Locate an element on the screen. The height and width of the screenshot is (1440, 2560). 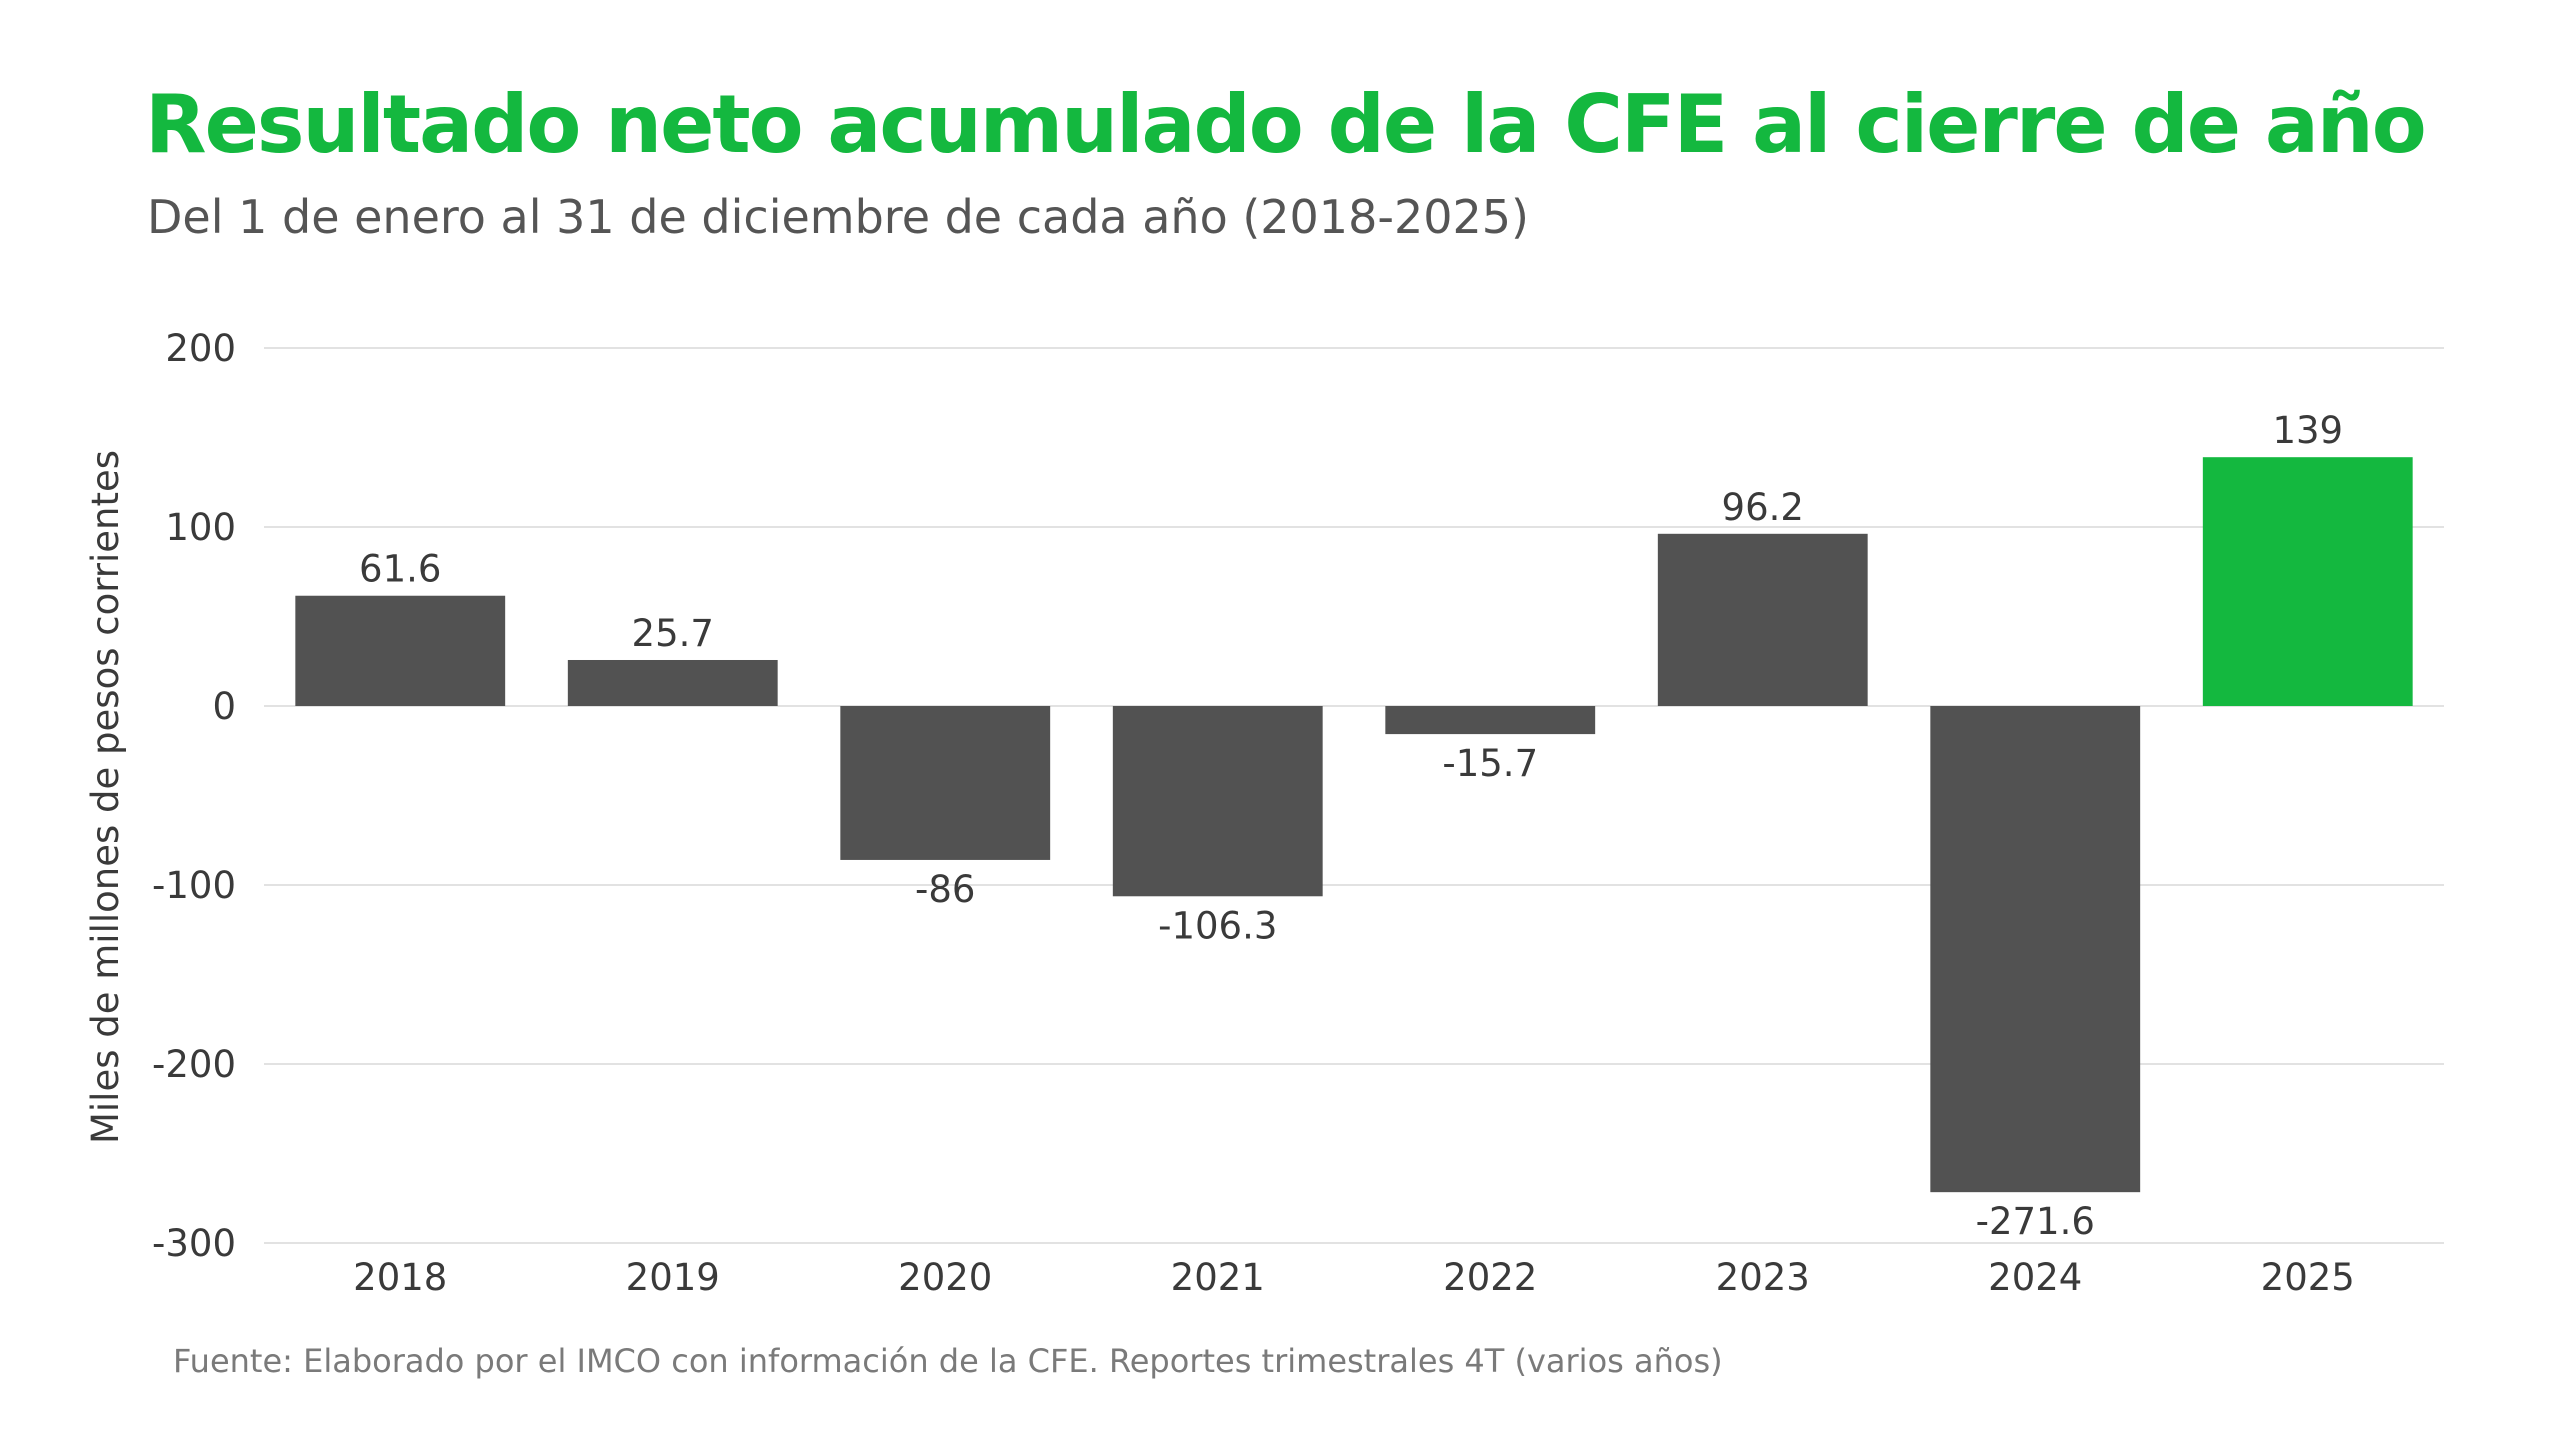
y-tick-label: 200 is located at coordinates (200, 348).